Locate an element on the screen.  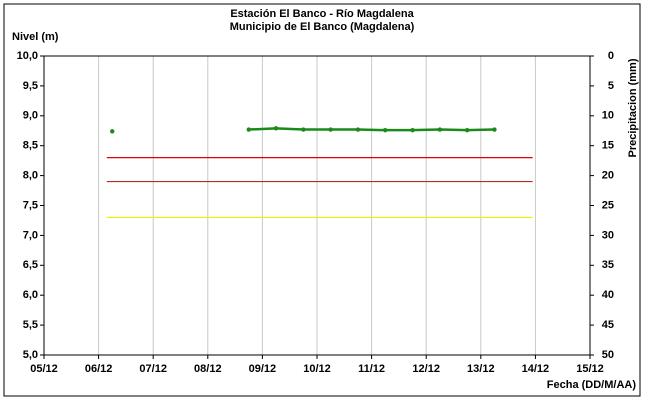
y-tick-label: 9,5 is located at coordinates (30, 86).